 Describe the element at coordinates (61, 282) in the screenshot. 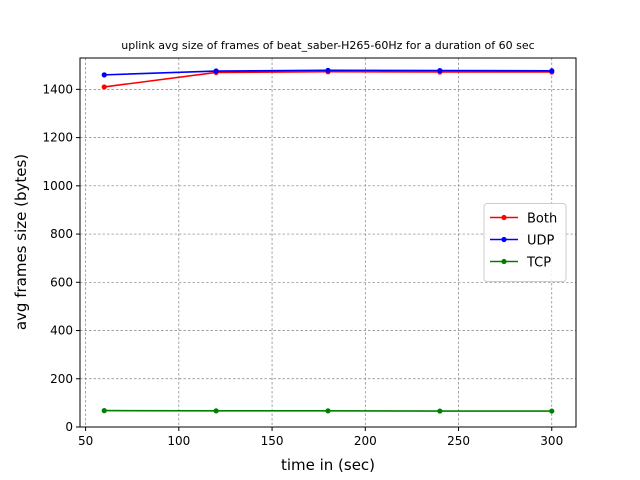

I see `y-tick-label: 600` at that location.